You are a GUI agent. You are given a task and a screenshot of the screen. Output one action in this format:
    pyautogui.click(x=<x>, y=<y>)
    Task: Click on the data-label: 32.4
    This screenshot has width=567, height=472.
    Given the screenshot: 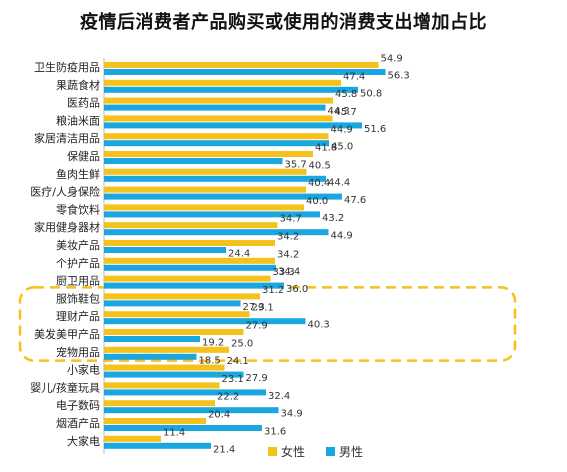 What is the action you would take?
    pyautogui.click(x=279, y=396)
    